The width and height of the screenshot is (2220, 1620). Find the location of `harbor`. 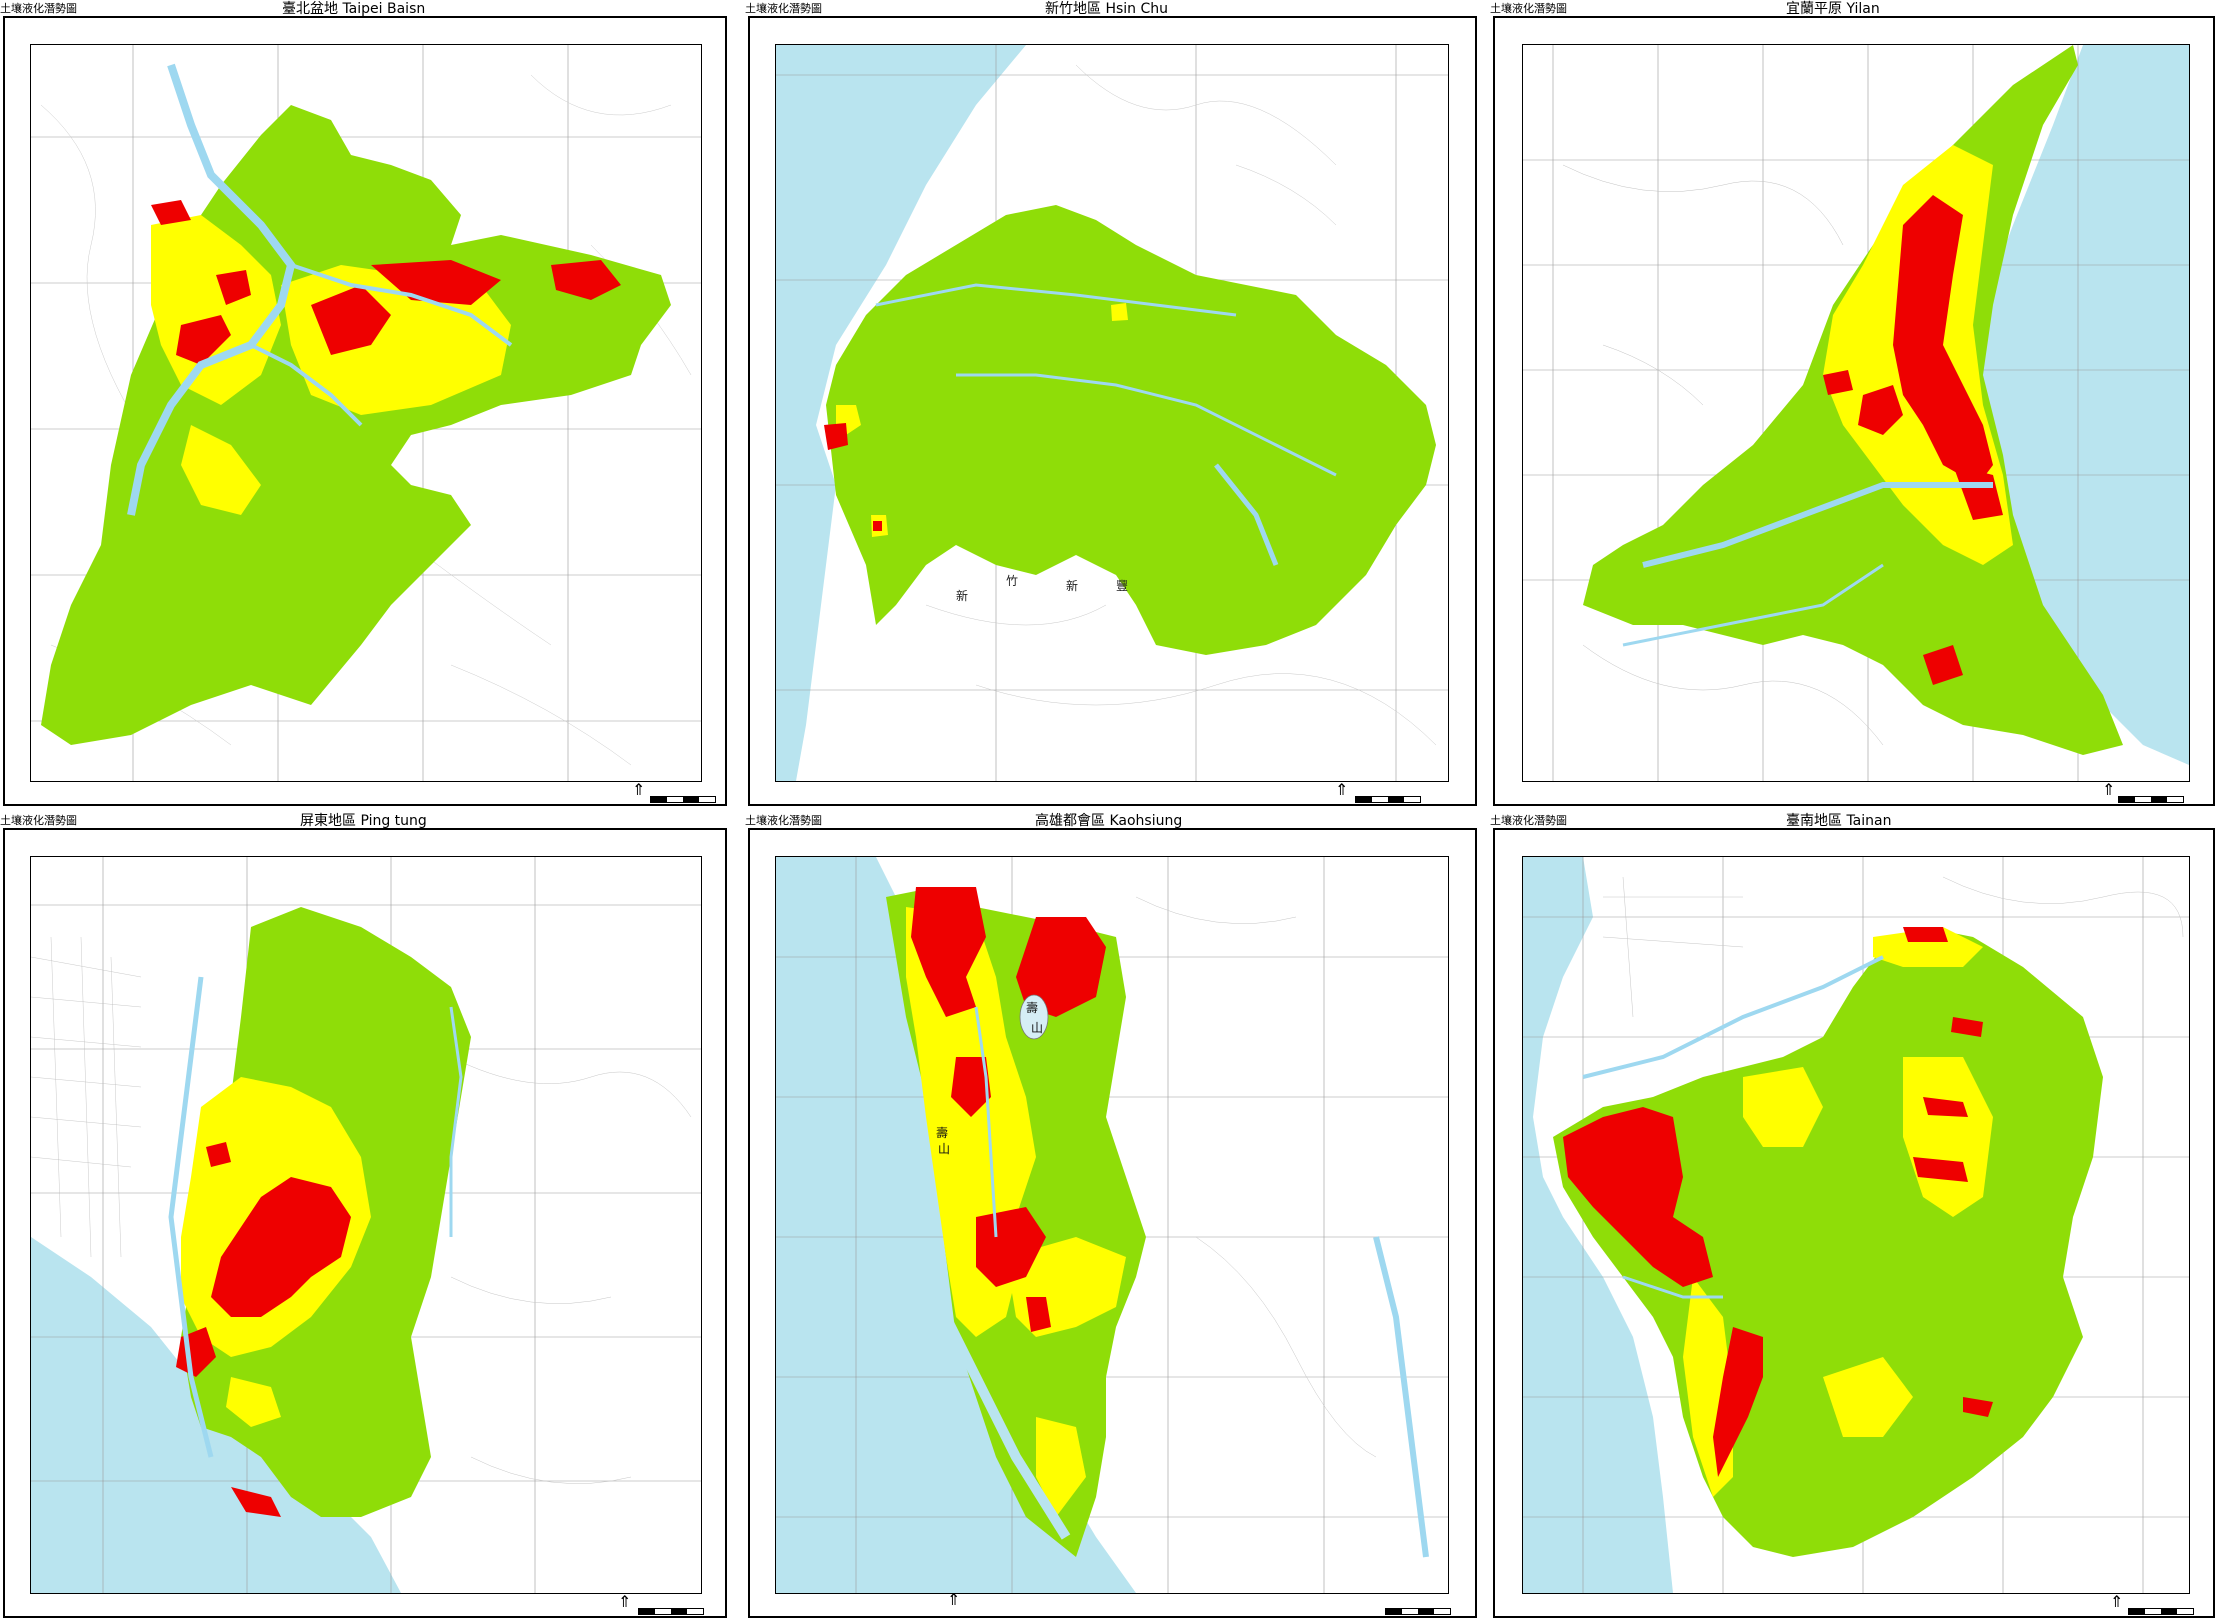

harbor is located at coordinates (1001, 1417).